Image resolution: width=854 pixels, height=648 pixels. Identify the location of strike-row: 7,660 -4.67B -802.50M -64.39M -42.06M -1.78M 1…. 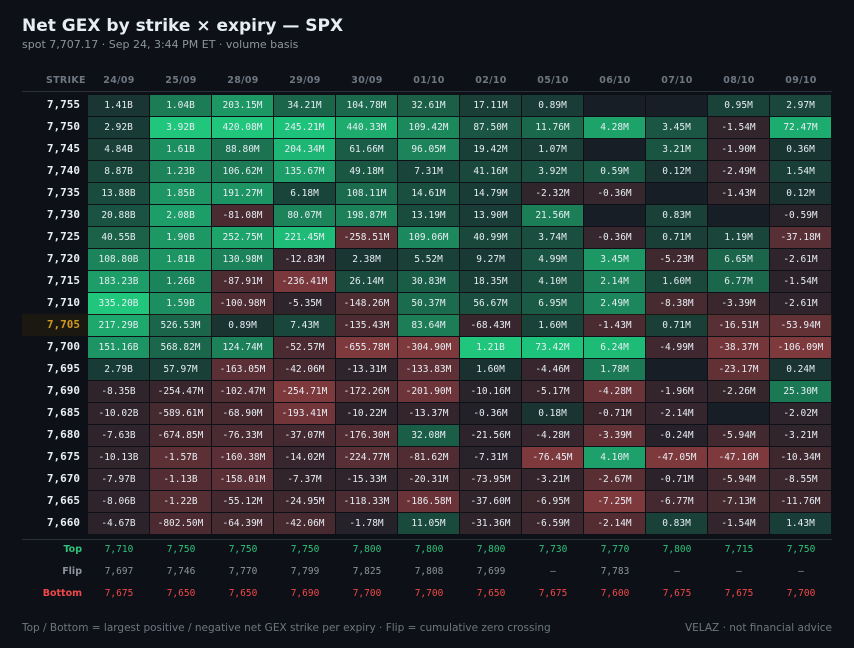
(427, 523).